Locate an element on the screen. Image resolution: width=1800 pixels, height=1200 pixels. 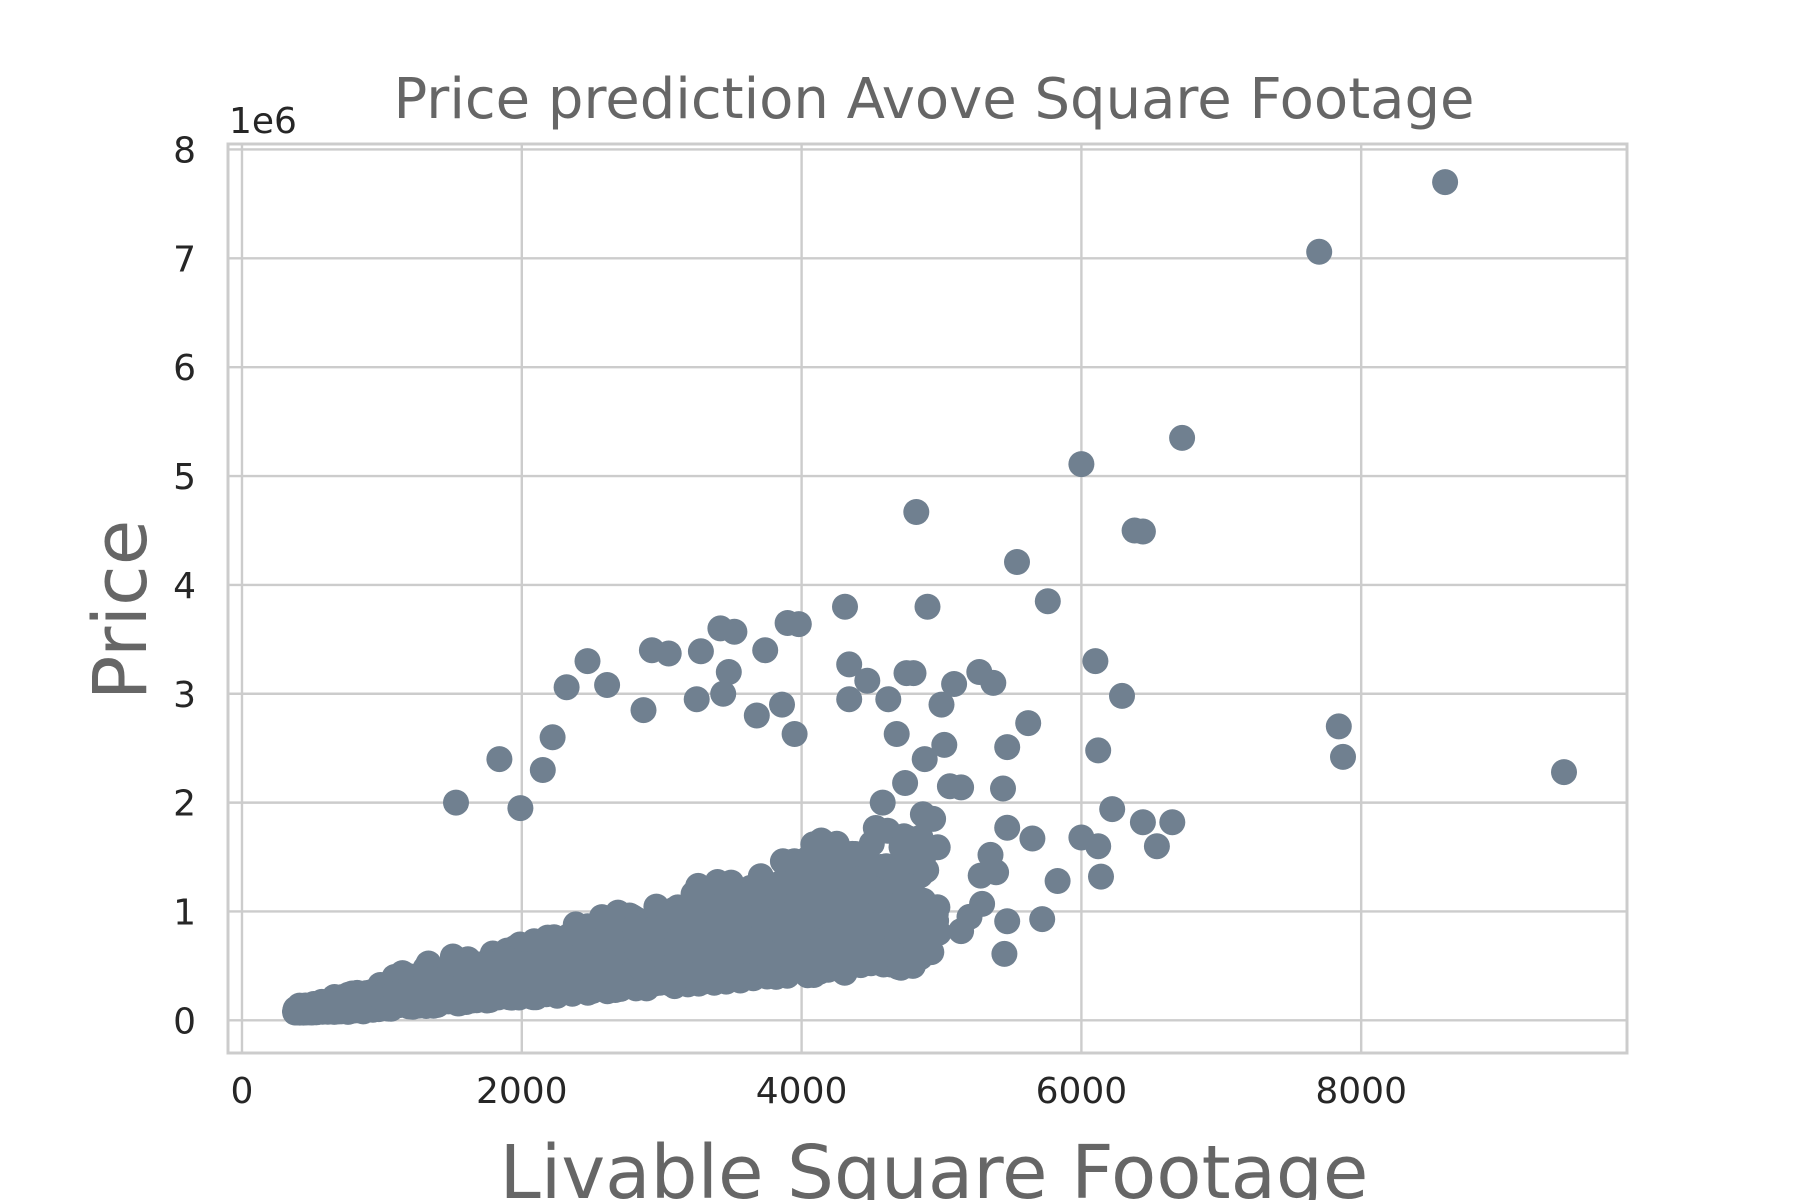
x-tick-labels: 0 2000 4000 6000 8000 is located at coordinates (819, 1091).